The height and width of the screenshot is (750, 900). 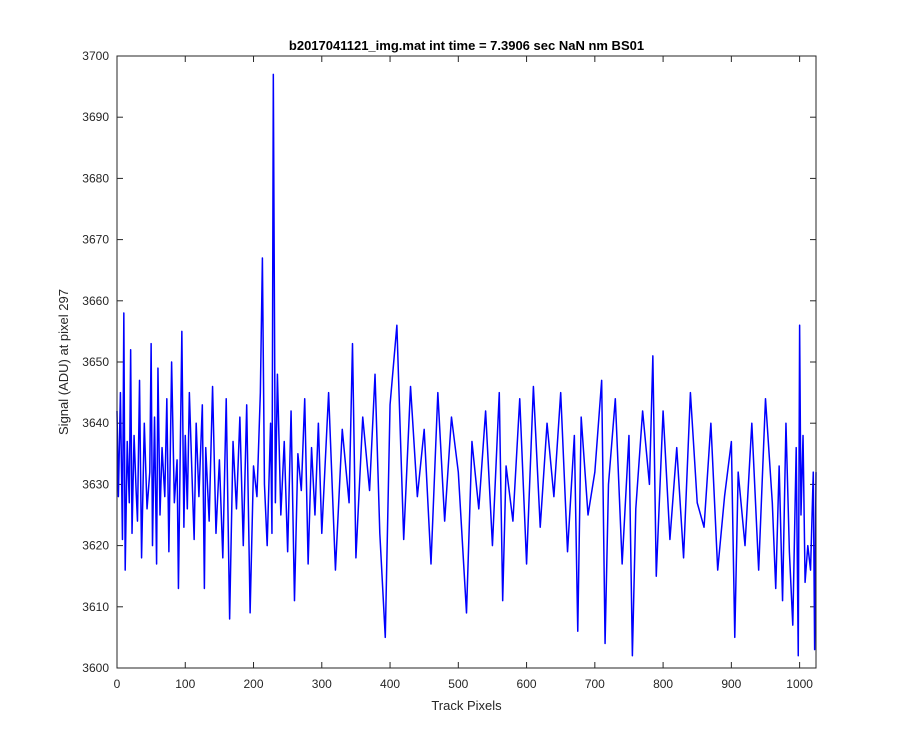 What do you see at coordinates (322, 684) in the screenshot?
I see `x-tick-label: 300` at bounding box center [322, 684].